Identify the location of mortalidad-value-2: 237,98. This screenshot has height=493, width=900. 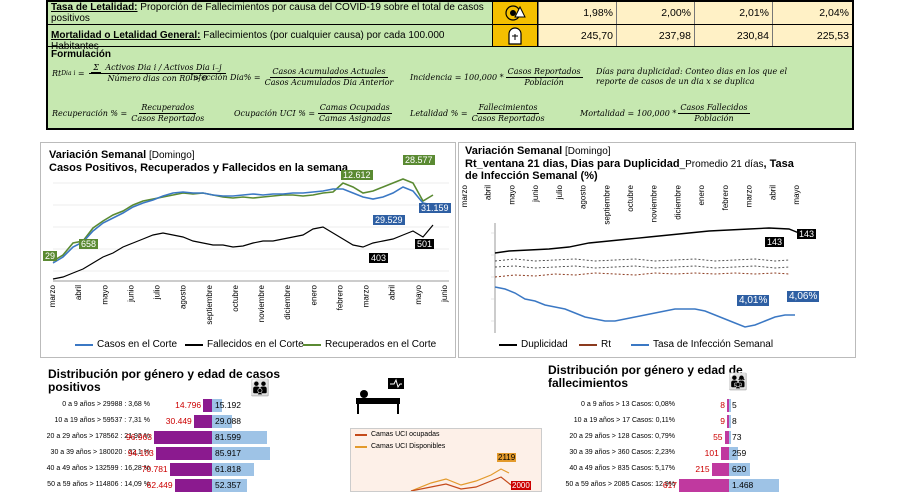
(655, 36).